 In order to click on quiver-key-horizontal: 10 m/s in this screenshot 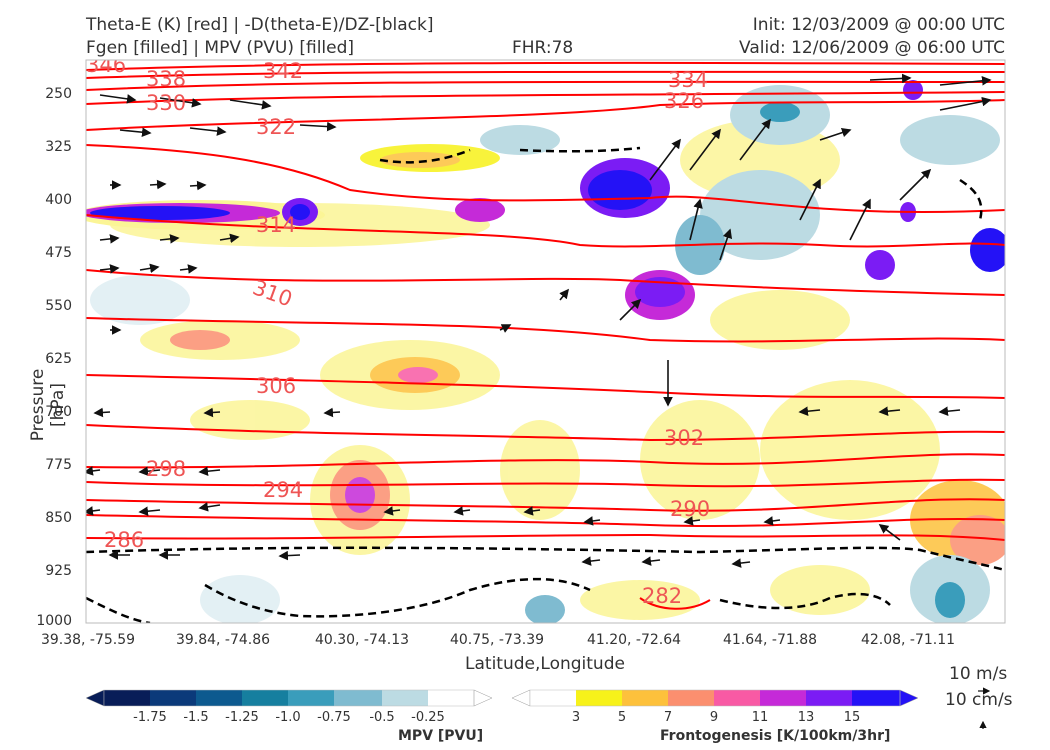, I will do `click(978, 674)`.